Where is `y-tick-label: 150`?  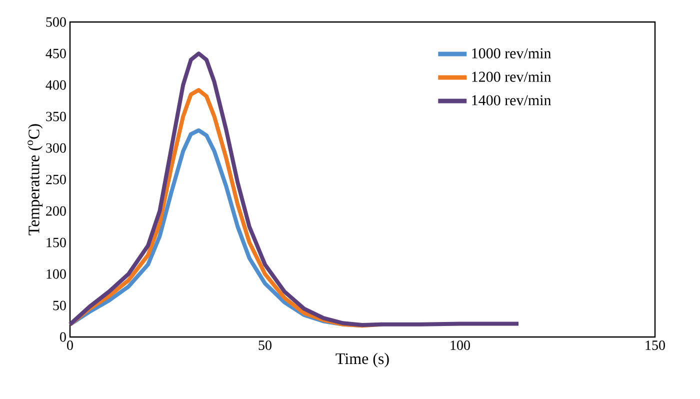 y-tick-label: 150 is located at coordinates (56, 243).